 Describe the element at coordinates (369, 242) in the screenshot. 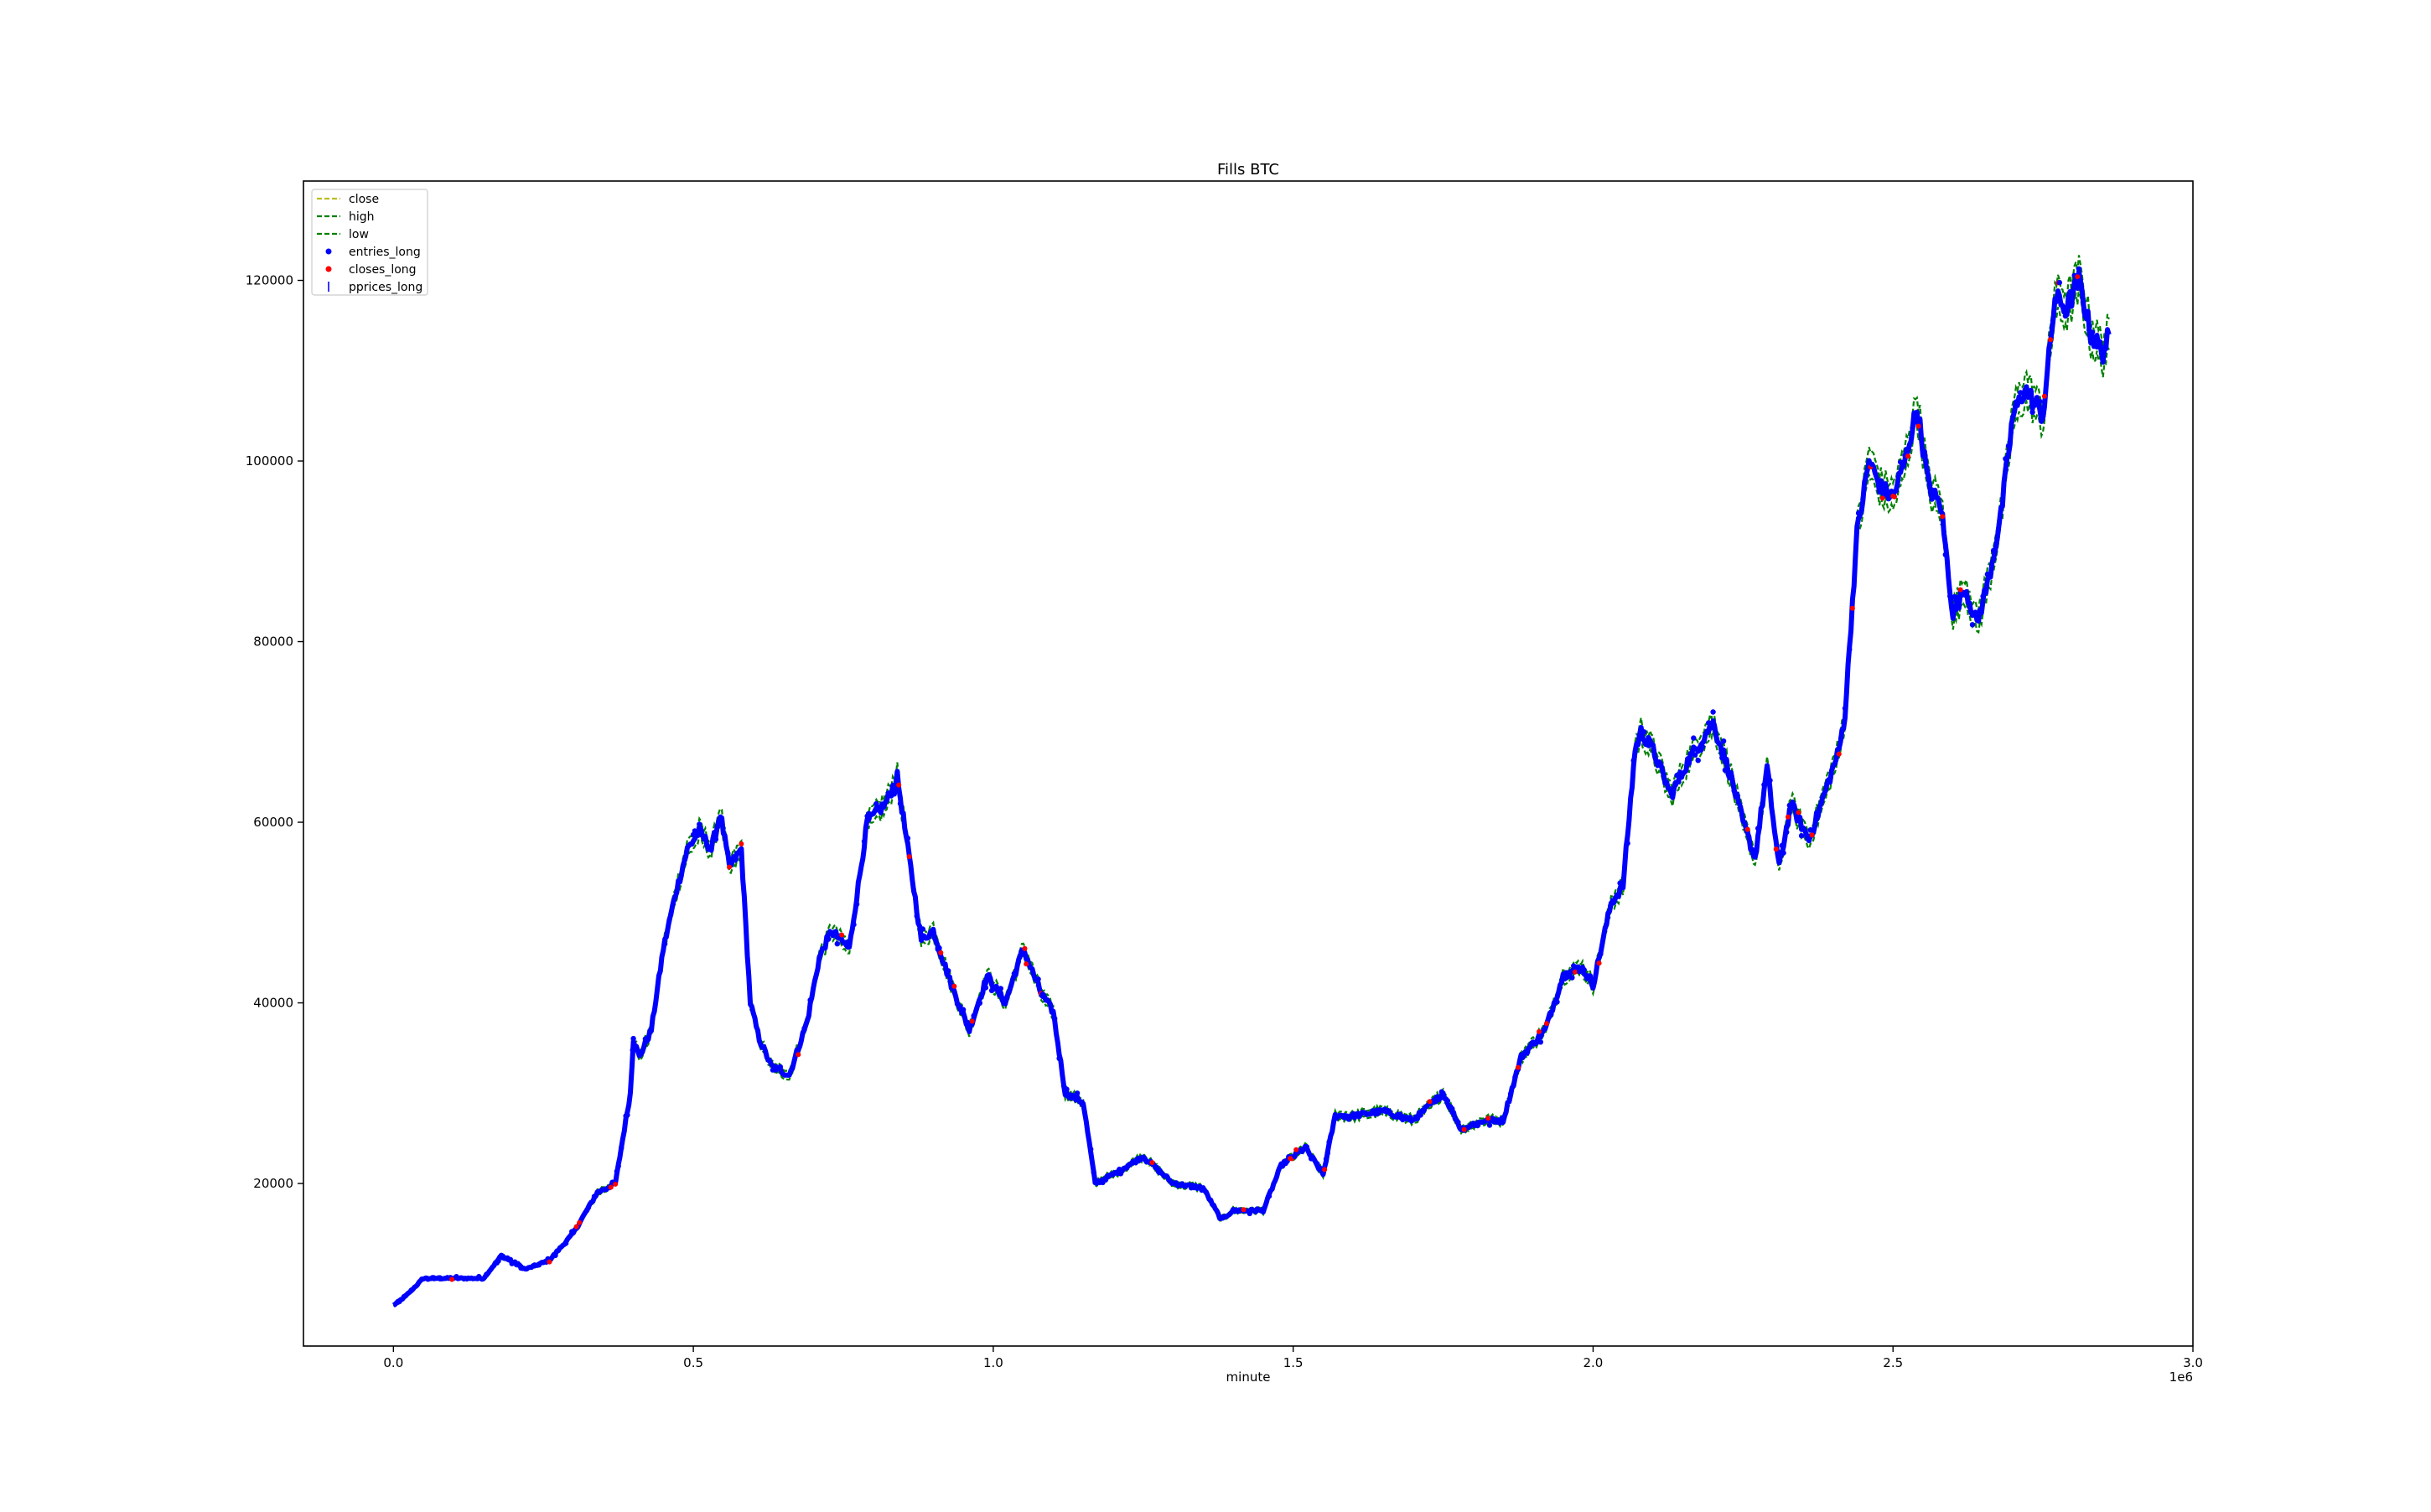

I see `legend-box` at that location.